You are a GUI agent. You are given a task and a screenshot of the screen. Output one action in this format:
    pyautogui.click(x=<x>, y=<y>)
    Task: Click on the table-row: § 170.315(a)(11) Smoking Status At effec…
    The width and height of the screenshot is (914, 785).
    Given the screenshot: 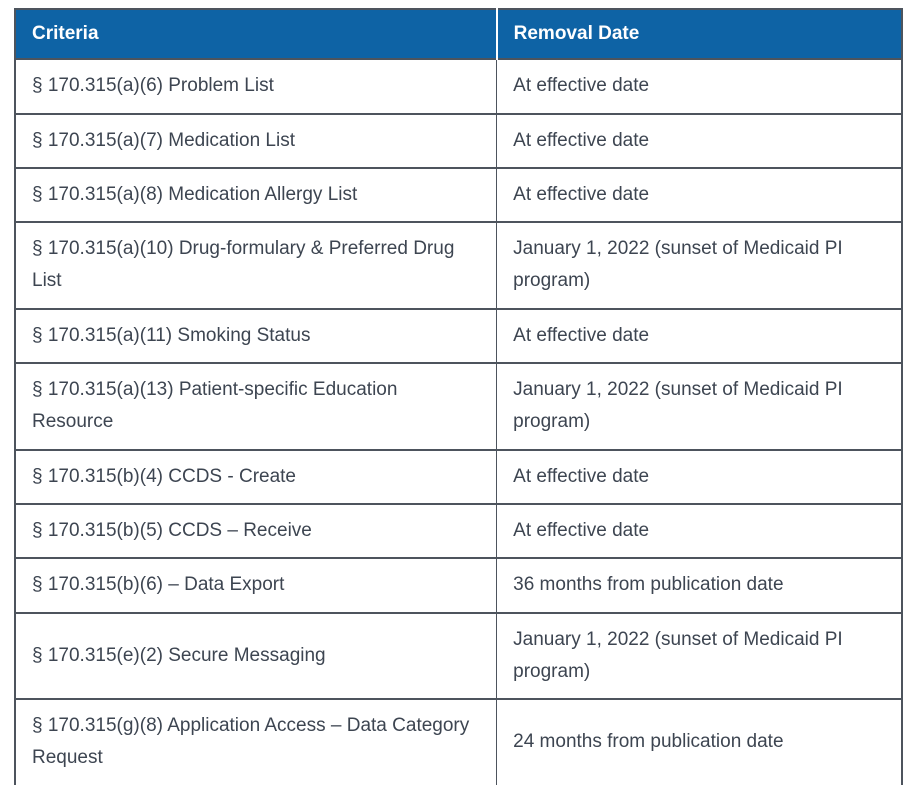 What is the action you would take?
    pyautogui.click(x=458, y=336)
    